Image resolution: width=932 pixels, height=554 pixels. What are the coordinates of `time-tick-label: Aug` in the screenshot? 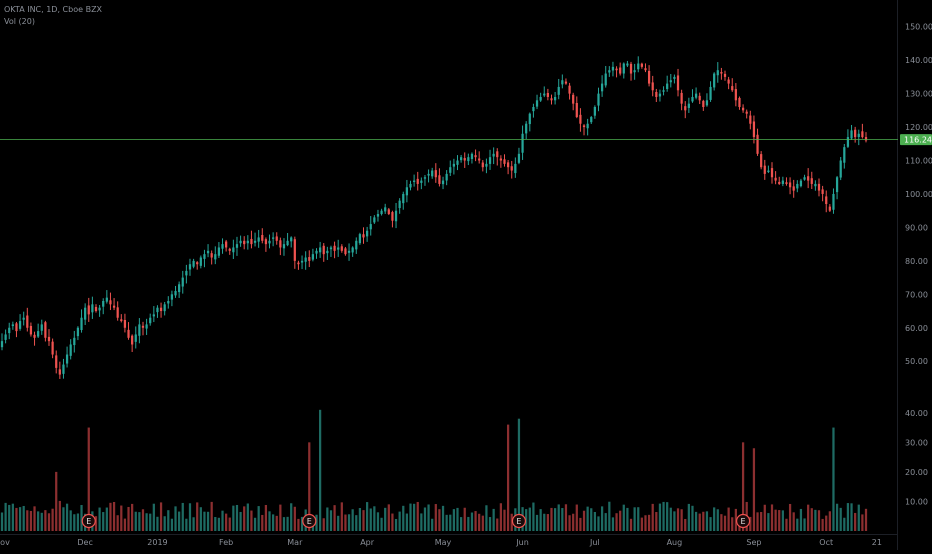 It's located at (675, 542).